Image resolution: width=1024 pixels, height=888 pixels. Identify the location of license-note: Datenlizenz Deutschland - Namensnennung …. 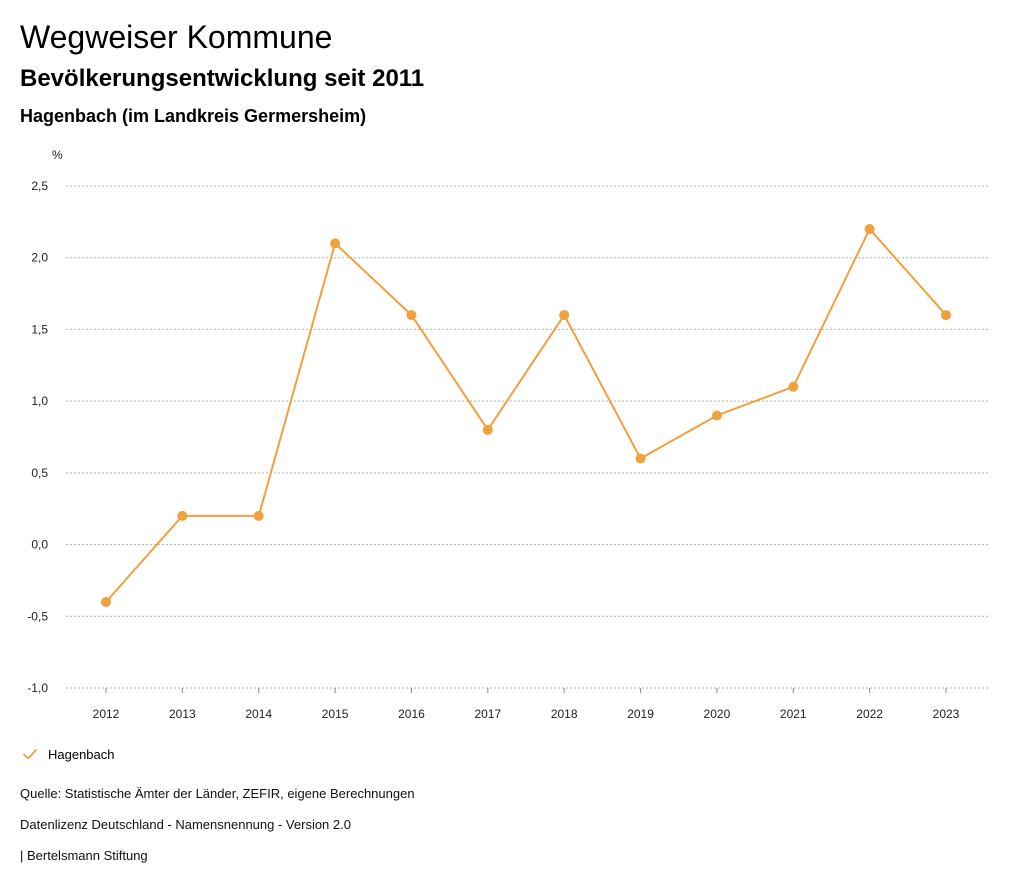
(185, 824).